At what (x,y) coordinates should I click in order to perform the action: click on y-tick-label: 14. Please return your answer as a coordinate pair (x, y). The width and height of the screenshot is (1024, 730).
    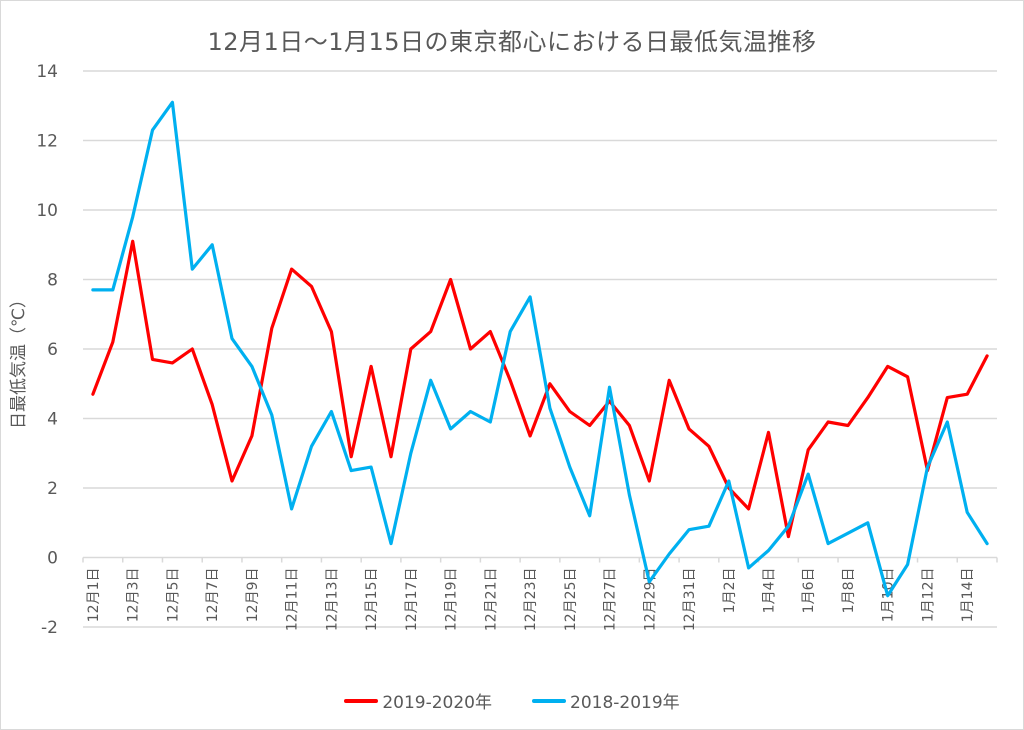
    Looking at the image, I should click on (47, 72).